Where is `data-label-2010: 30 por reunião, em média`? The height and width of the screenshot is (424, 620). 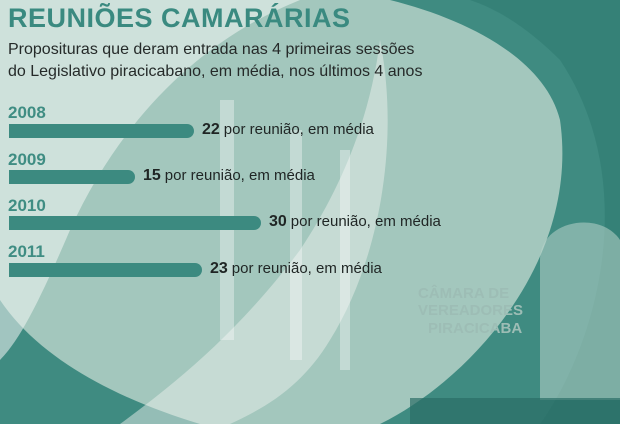
data-label-2010: 30 por reunião, em média is located at coordinates (355, 222).